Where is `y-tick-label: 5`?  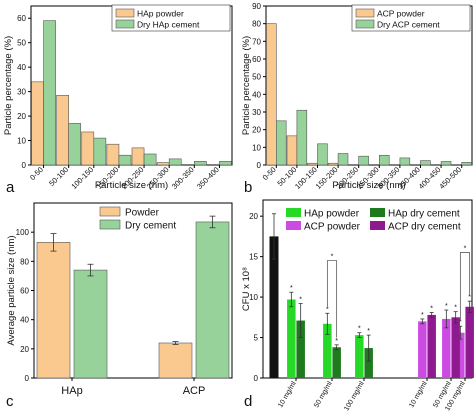 y-tick-label: 5 is located at coordinates (256, 338).